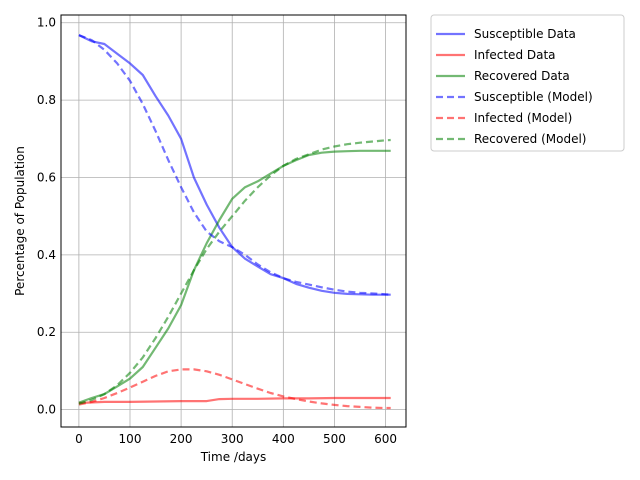 This screenshot has width=640, height=480. What do you see at coordinates (233, 457) in the screenshot?
I see `x-axis-label: Time /days` at bounding box center [233, 457].